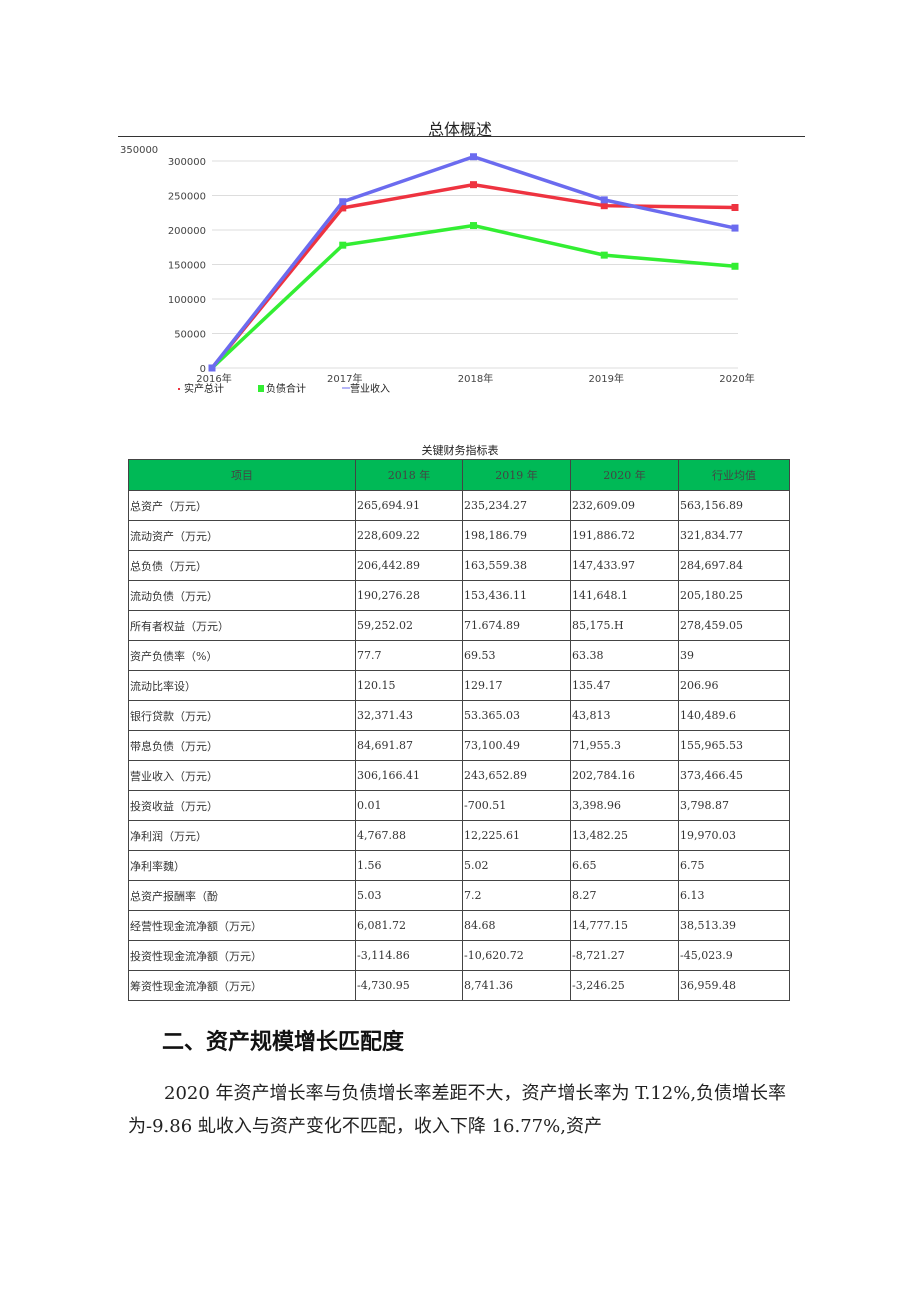 The width and height of the screenshot is (920, 1301). What do you see at coordinates (734, 895) in the screenshot?
I see `table-cell: 6.13` at bounding box center [734, 895].